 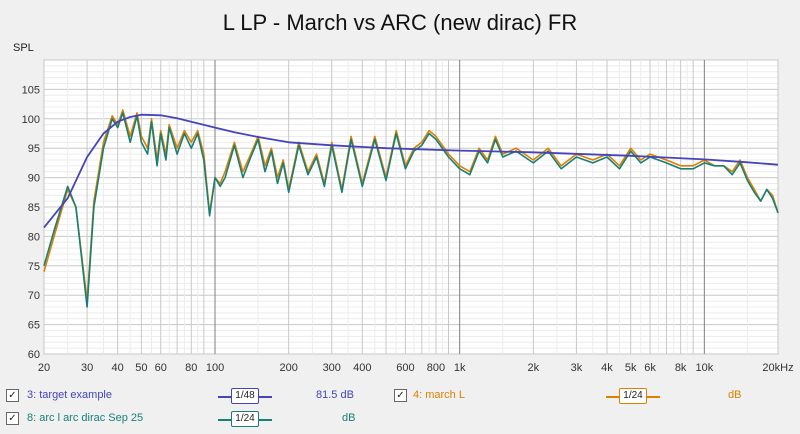 I want to click on legend-smoothing-arc: 1/24, so click(x=245, y=419).